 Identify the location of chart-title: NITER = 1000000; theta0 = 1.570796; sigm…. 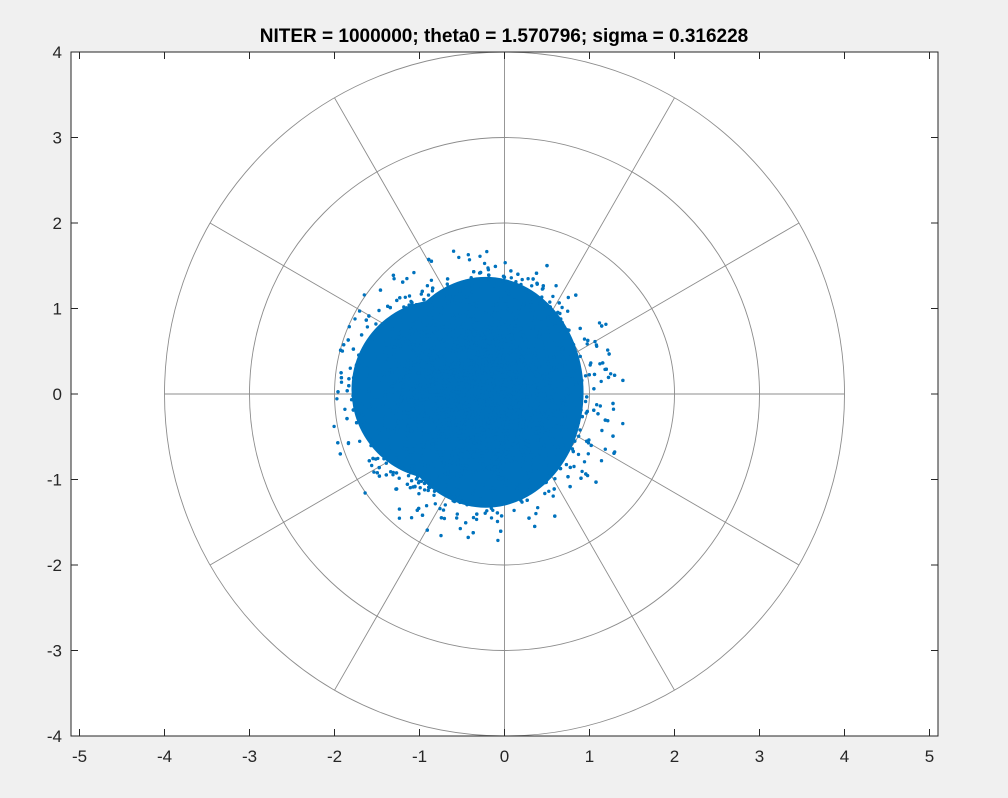
(504, 36).